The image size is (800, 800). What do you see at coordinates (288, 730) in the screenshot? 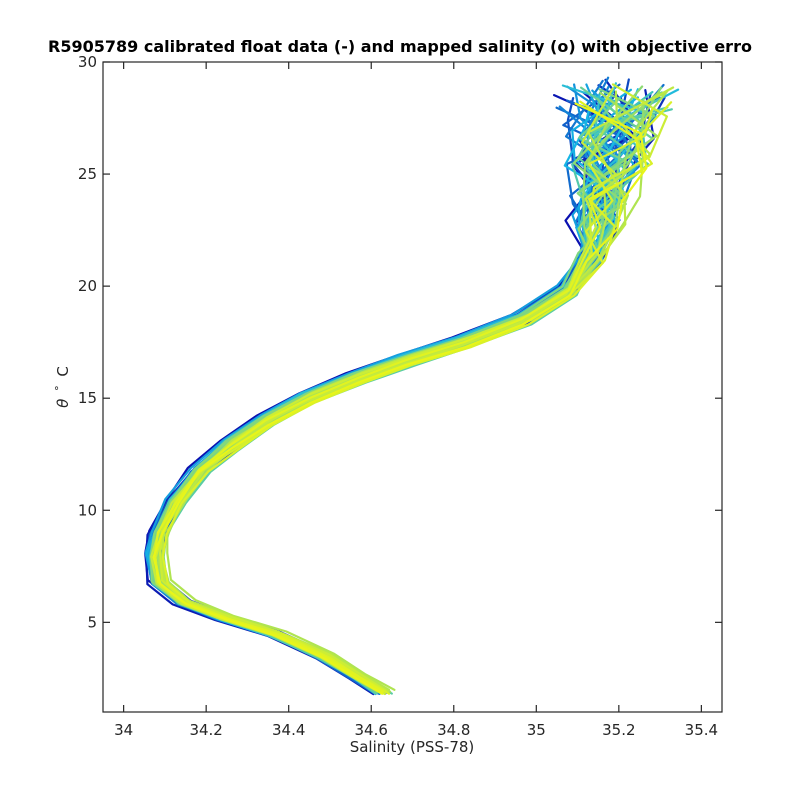
I see `x-tick-label: 34.4` at bounding box center [288, 730].